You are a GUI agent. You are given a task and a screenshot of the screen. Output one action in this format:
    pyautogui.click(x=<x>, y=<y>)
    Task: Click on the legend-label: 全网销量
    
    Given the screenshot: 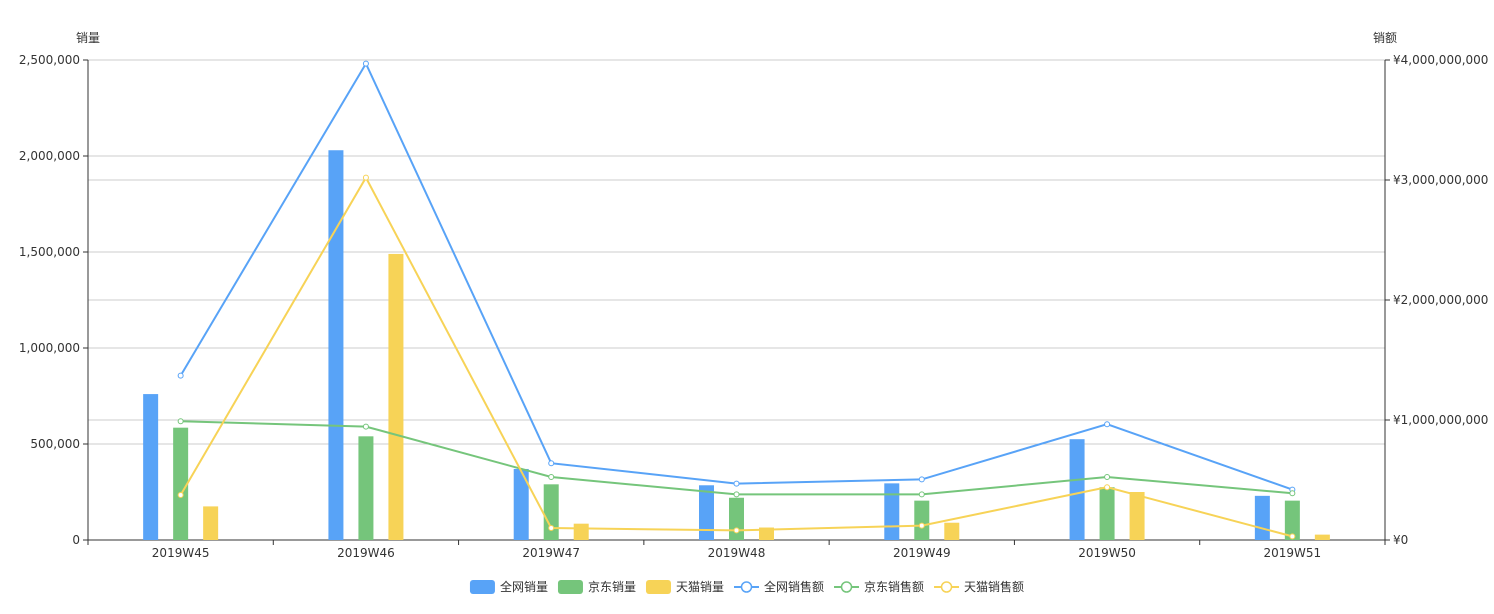 What is the action you would take?
    pyautogui.click(x=524, y=586)
    